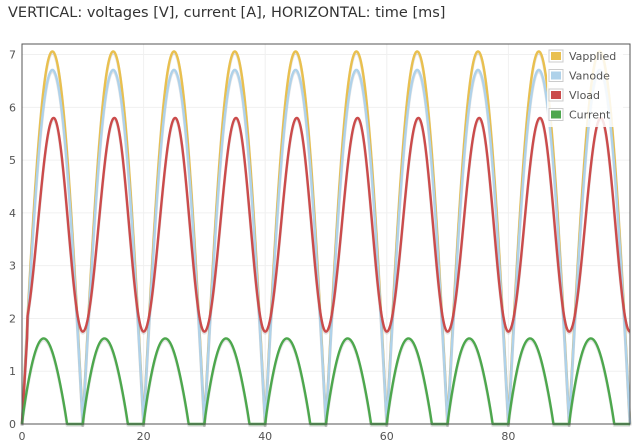  I want to click on legend-swatch-vload, so click(556, 95).